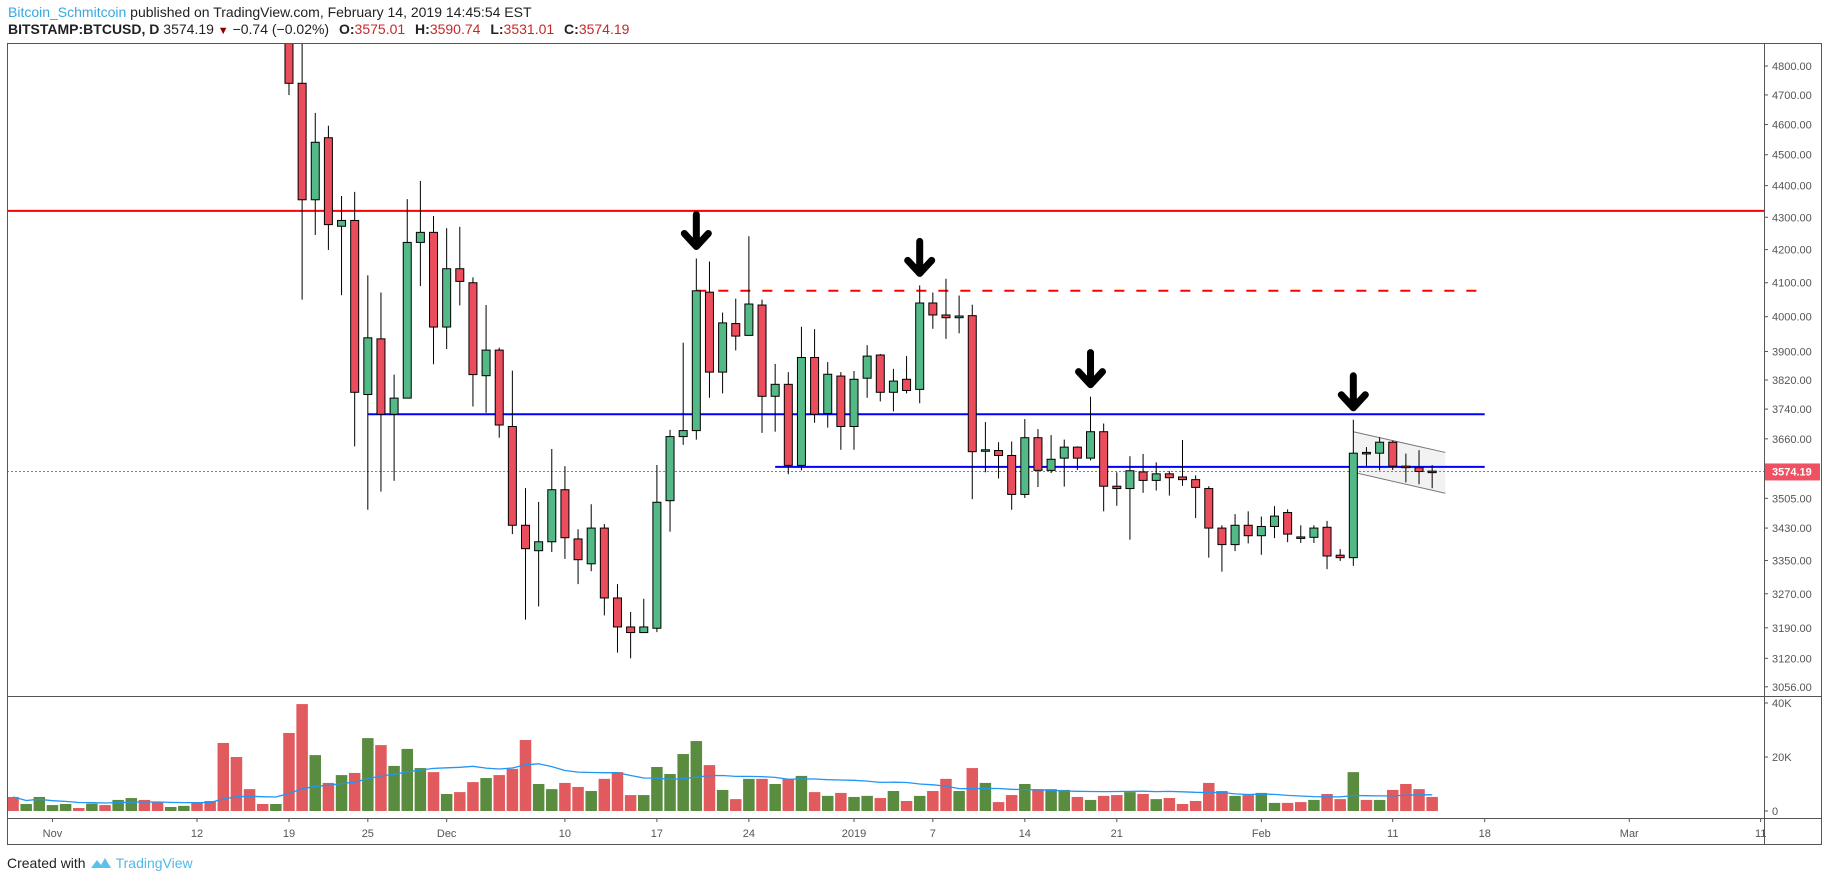 The height and width of the screenshot is (881, 1828). Describe the element at coordinates (53, 834) in the screenshot. I see `date-tick-label: Nov` at that location.